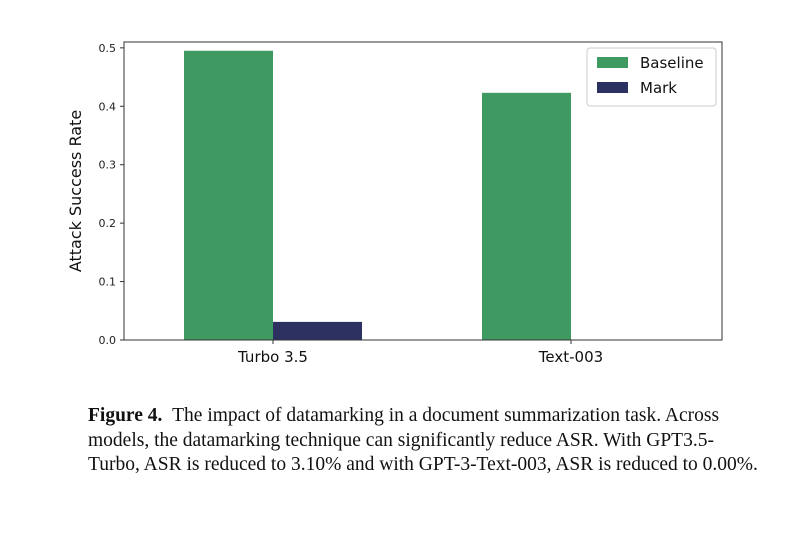 The height and width of the screenshot is (545, 800). I want to click on y-tick-label: 0.2, so click(108, 223).